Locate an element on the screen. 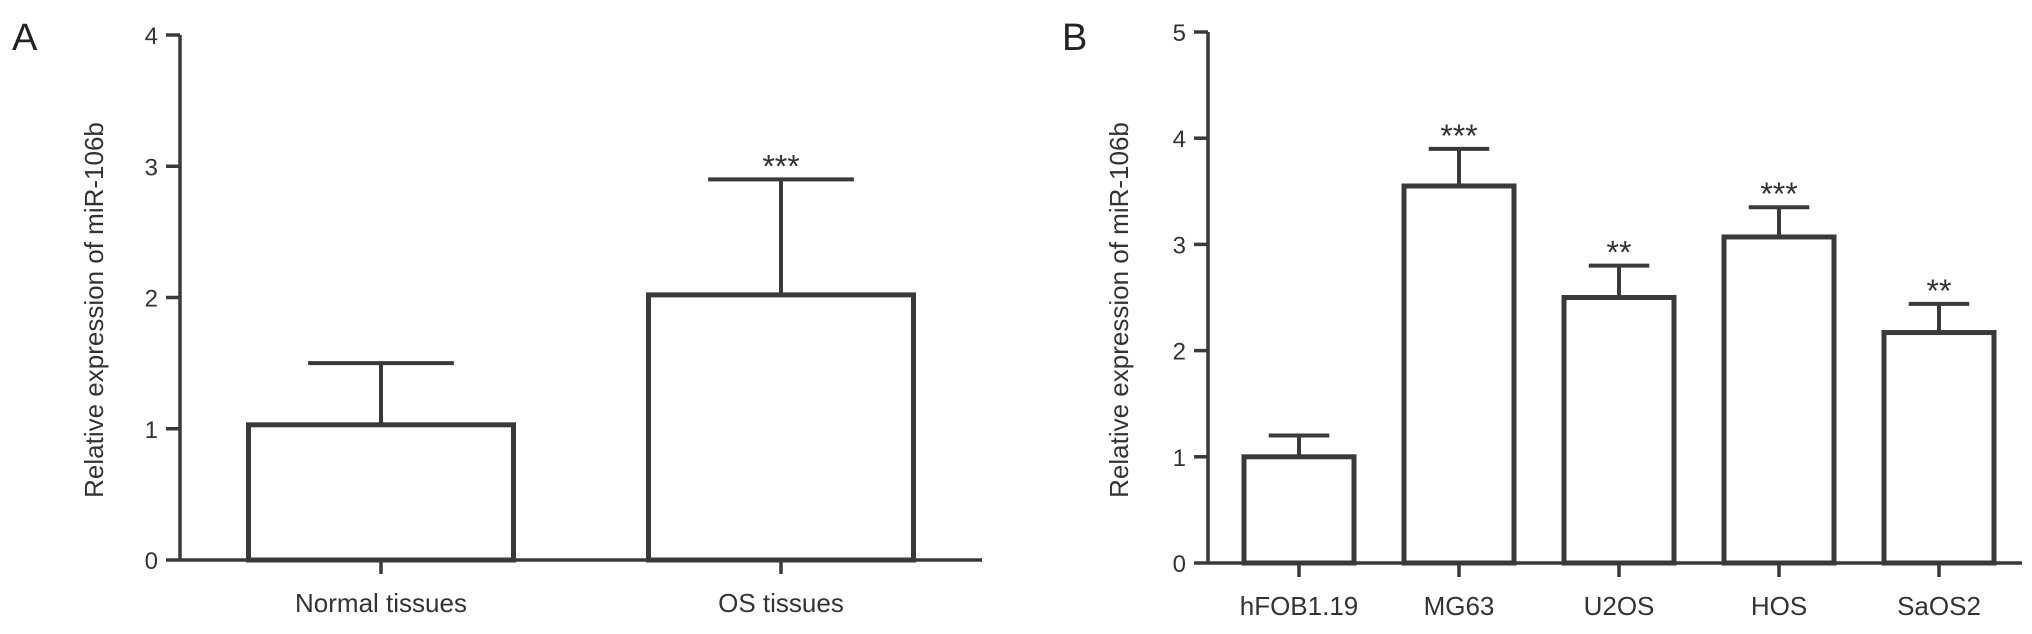 The image size is (2032, 634). y-axis-title-a: Relative expression of miR-106b is located at coordinates (94, 310).